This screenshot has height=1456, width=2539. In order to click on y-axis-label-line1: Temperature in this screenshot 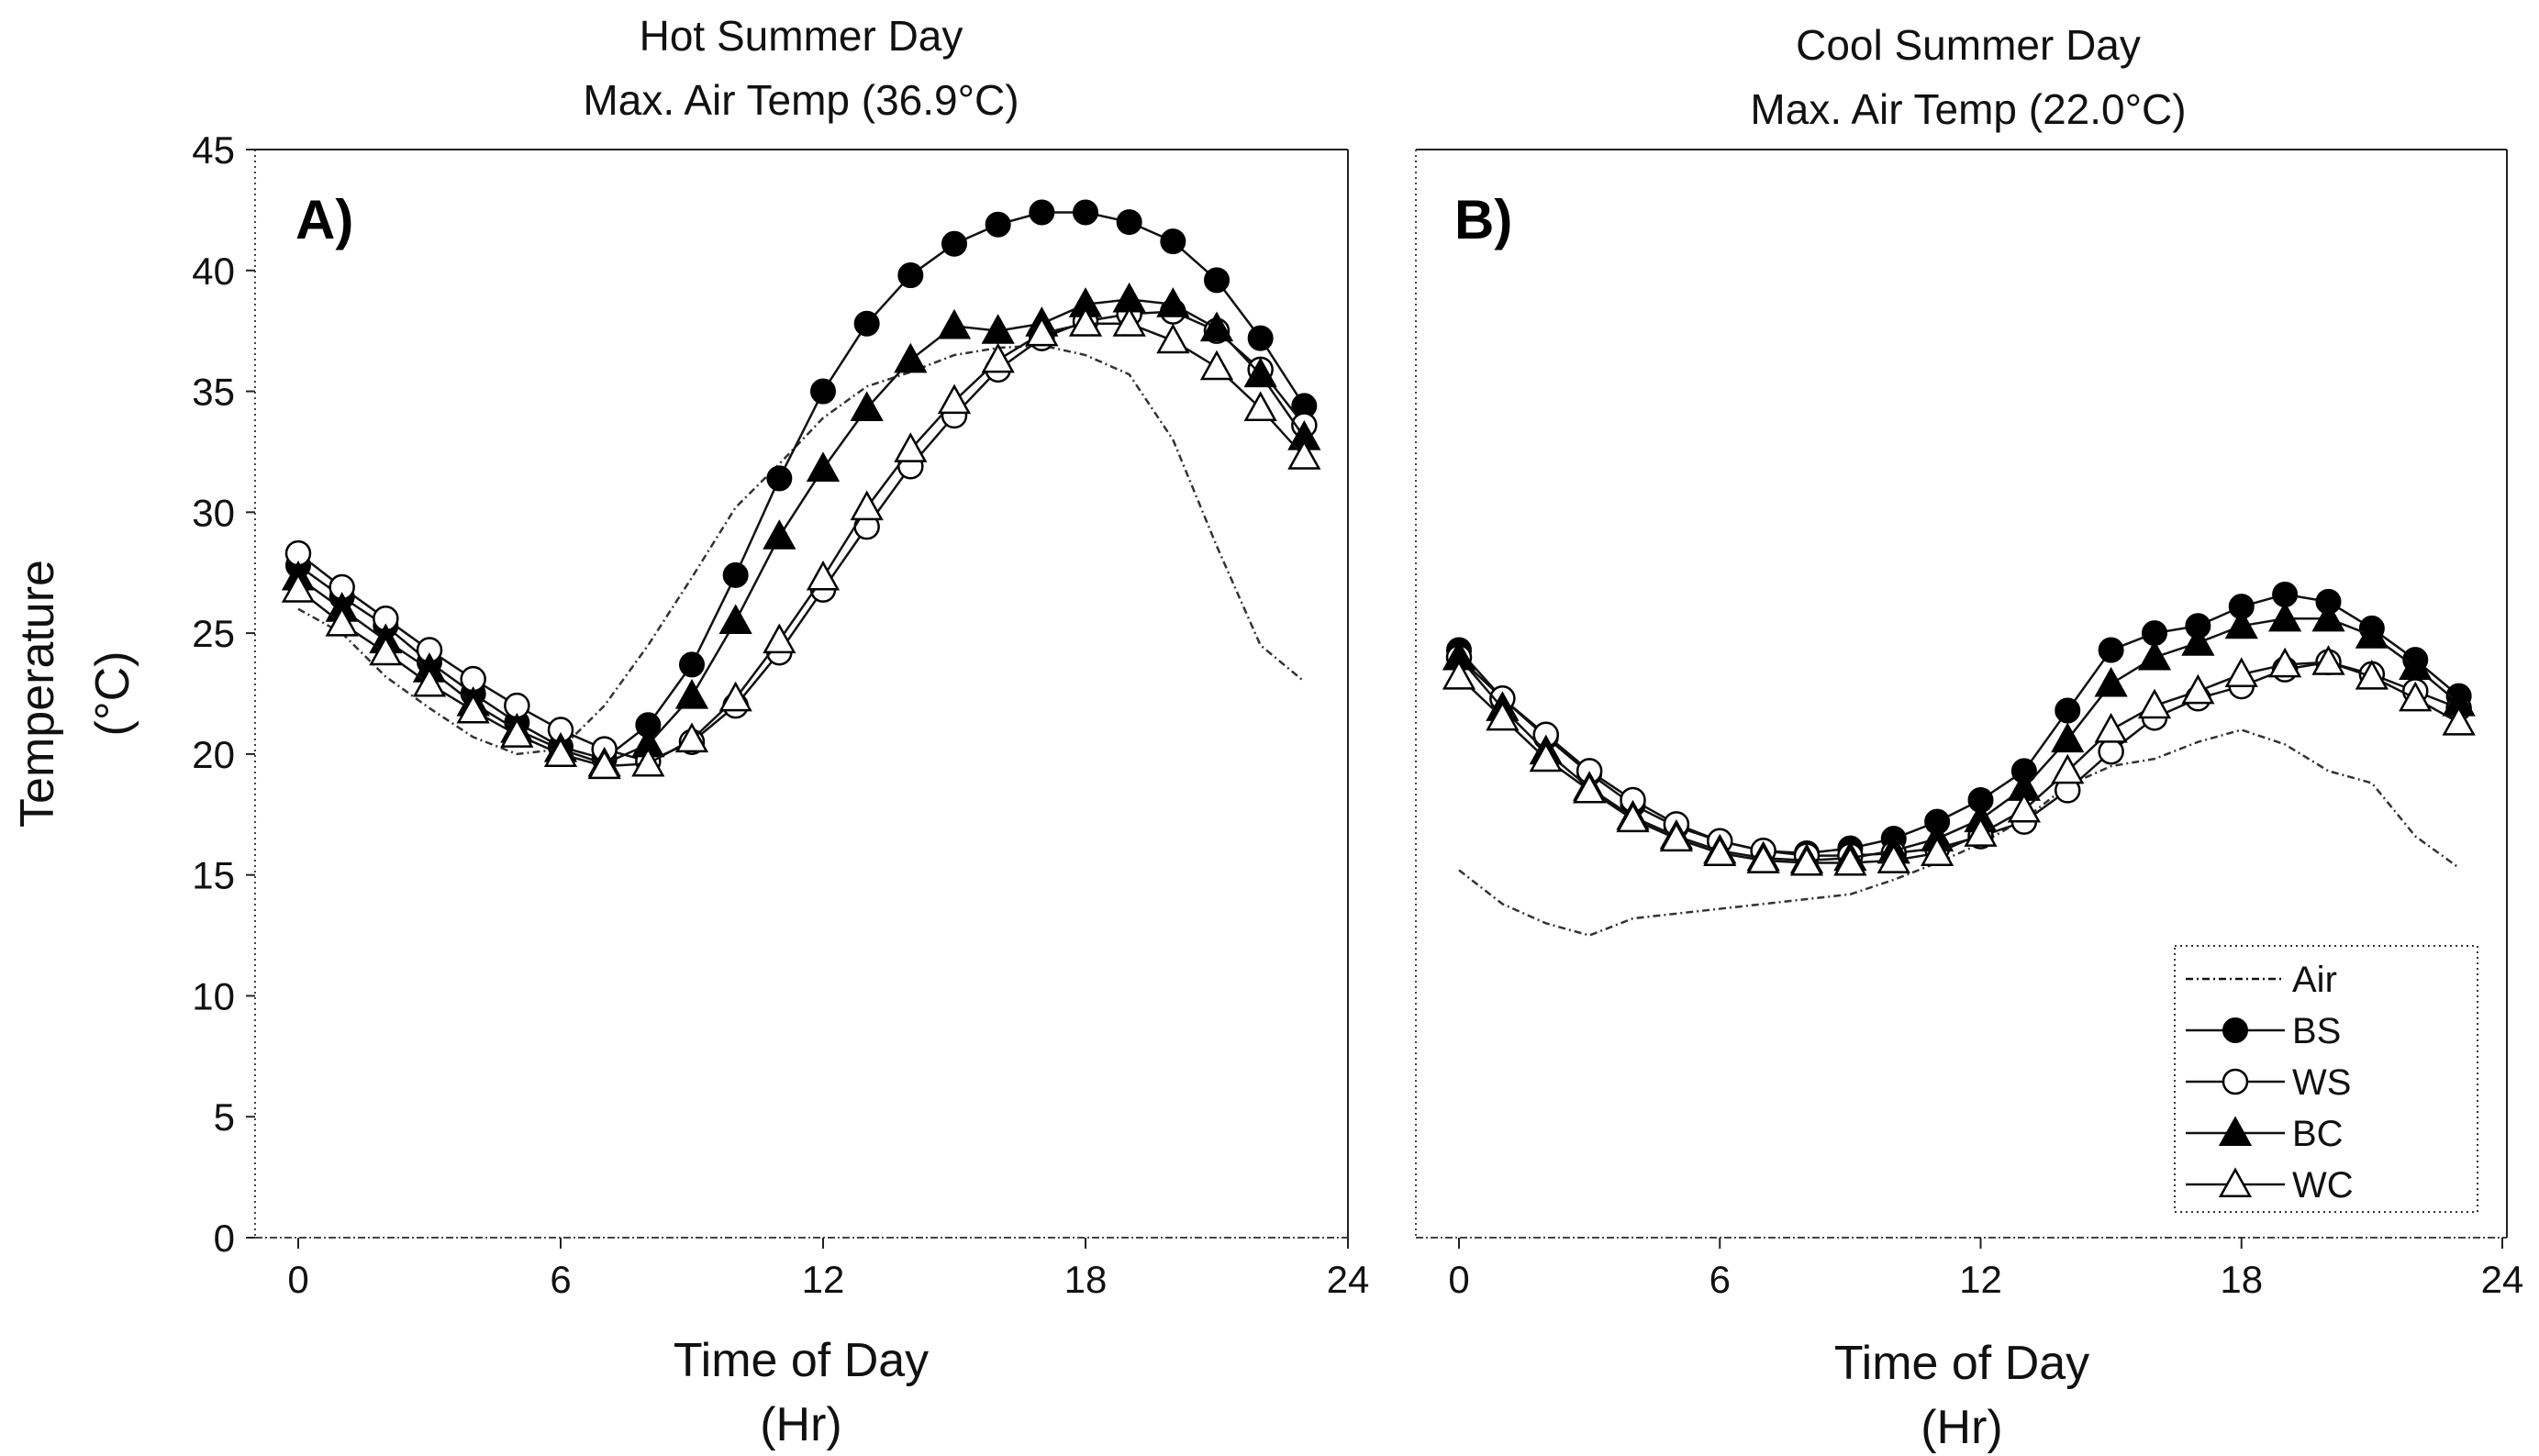, I will do `click(37, 694)`.